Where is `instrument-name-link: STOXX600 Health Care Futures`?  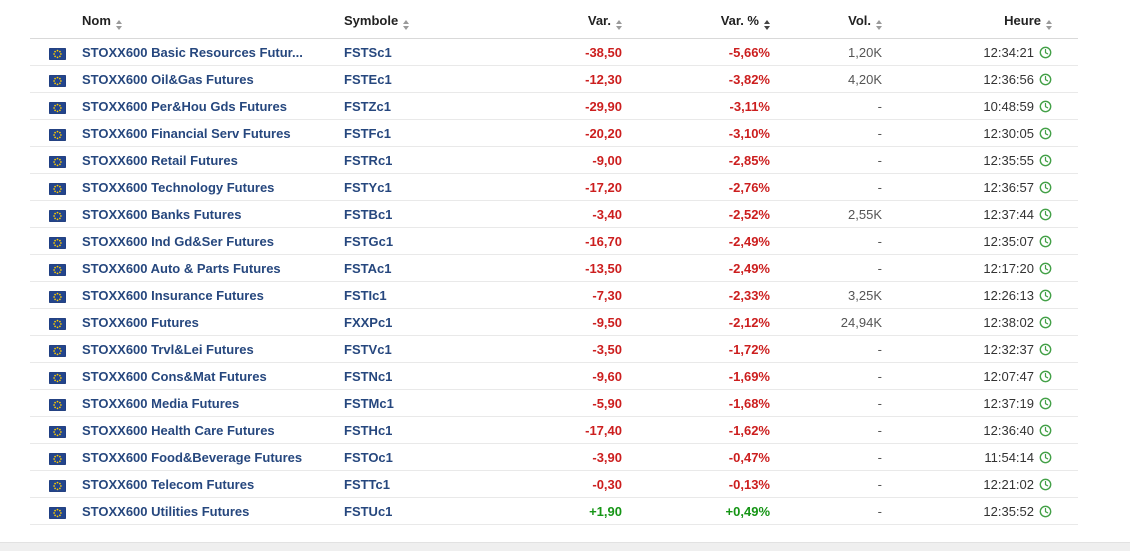
instrument-name-link: STOXX600 Health Care Futures is located at coordinates (178, 430).